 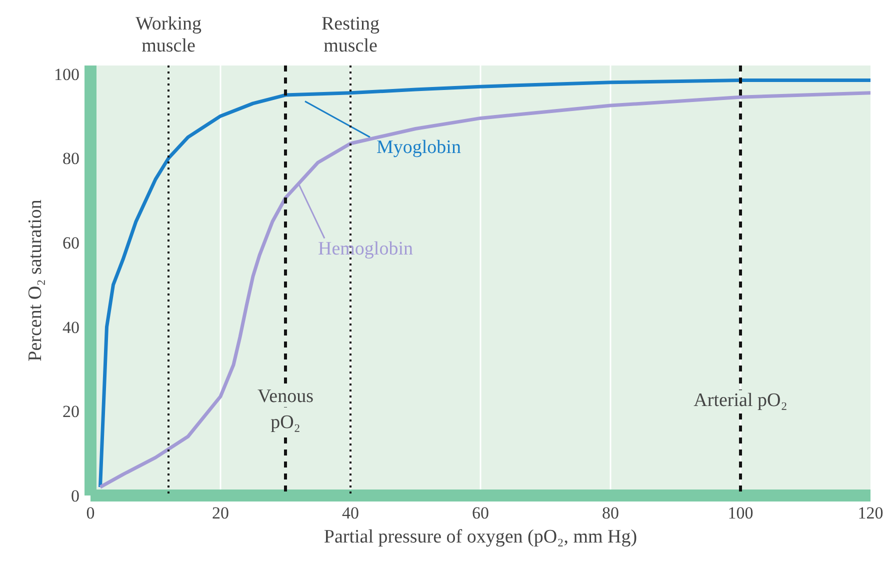 I want to click on x-tick-label: 0, so click(x=90, y=513).